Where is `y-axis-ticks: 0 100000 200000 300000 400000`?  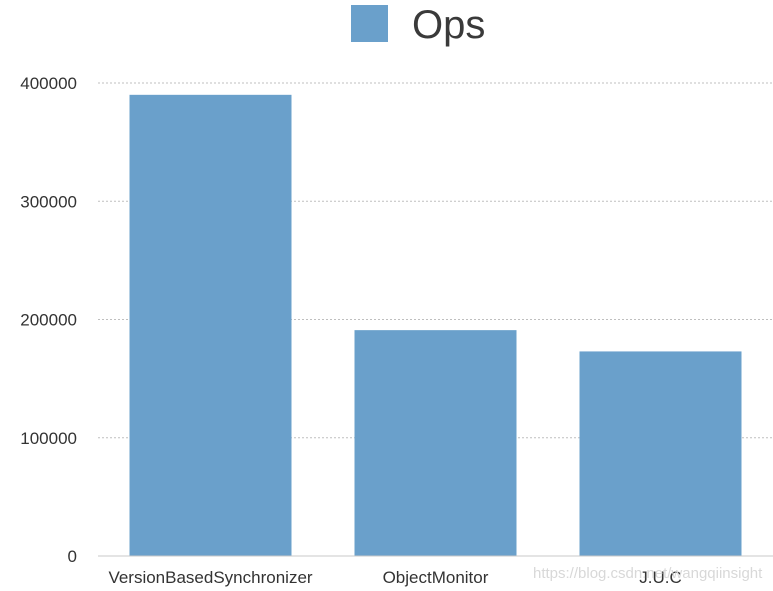
y-axis-ticks: 0 100000 200000 300000 400000 is located at coordinates (48, 320).